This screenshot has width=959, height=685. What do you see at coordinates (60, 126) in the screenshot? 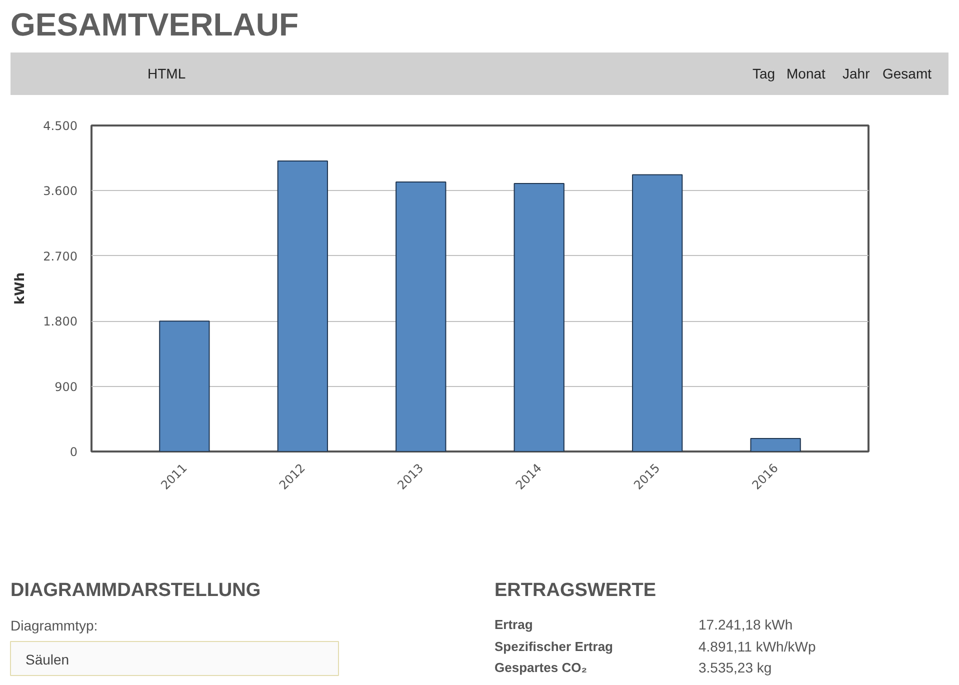
I see `y-tick-label: 4.500` at bounding box center [60, 126].